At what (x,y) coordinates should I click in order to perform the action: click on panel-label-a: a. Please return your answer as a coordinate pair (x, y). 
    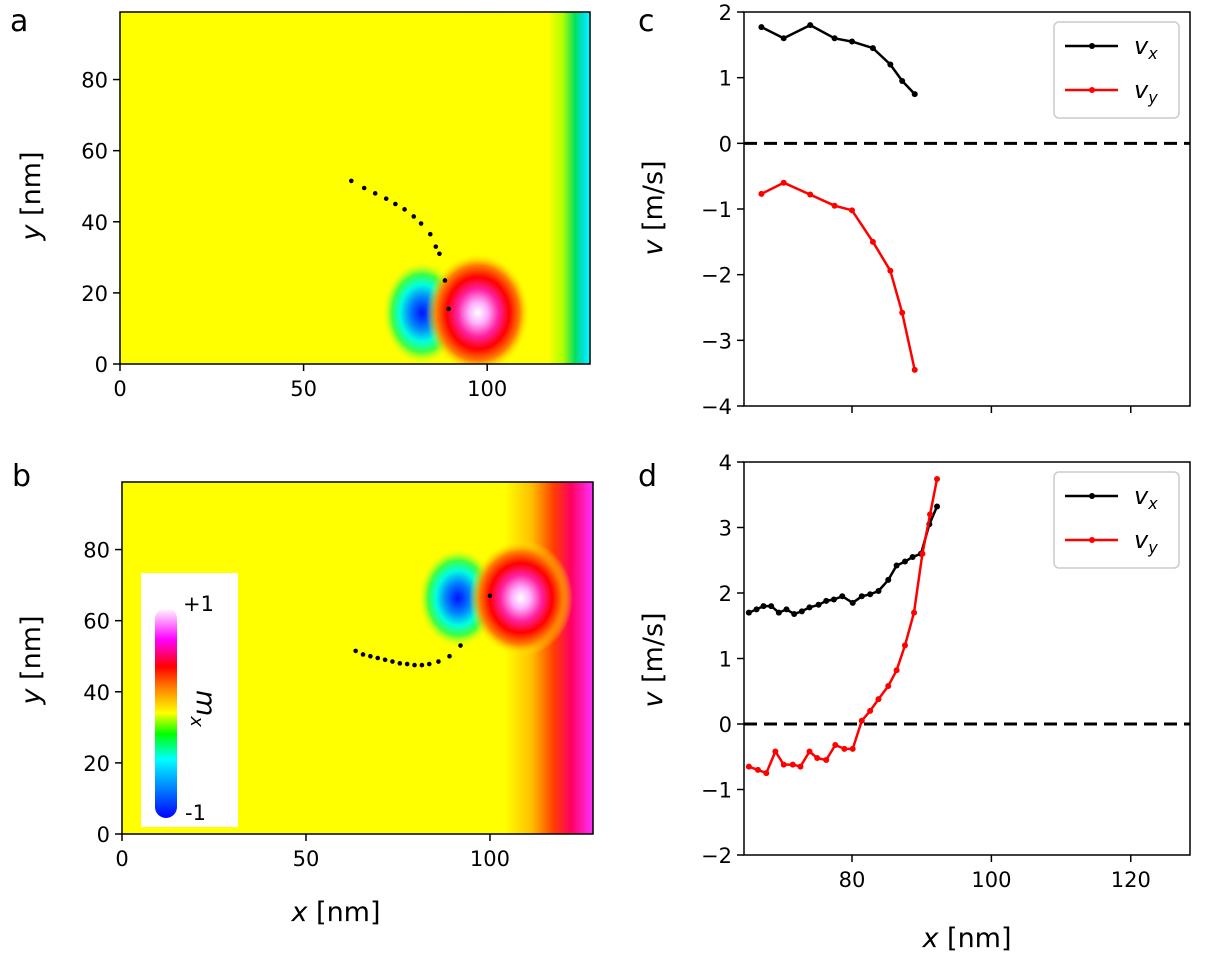
    Looking at the image, I should click on (19, 21).